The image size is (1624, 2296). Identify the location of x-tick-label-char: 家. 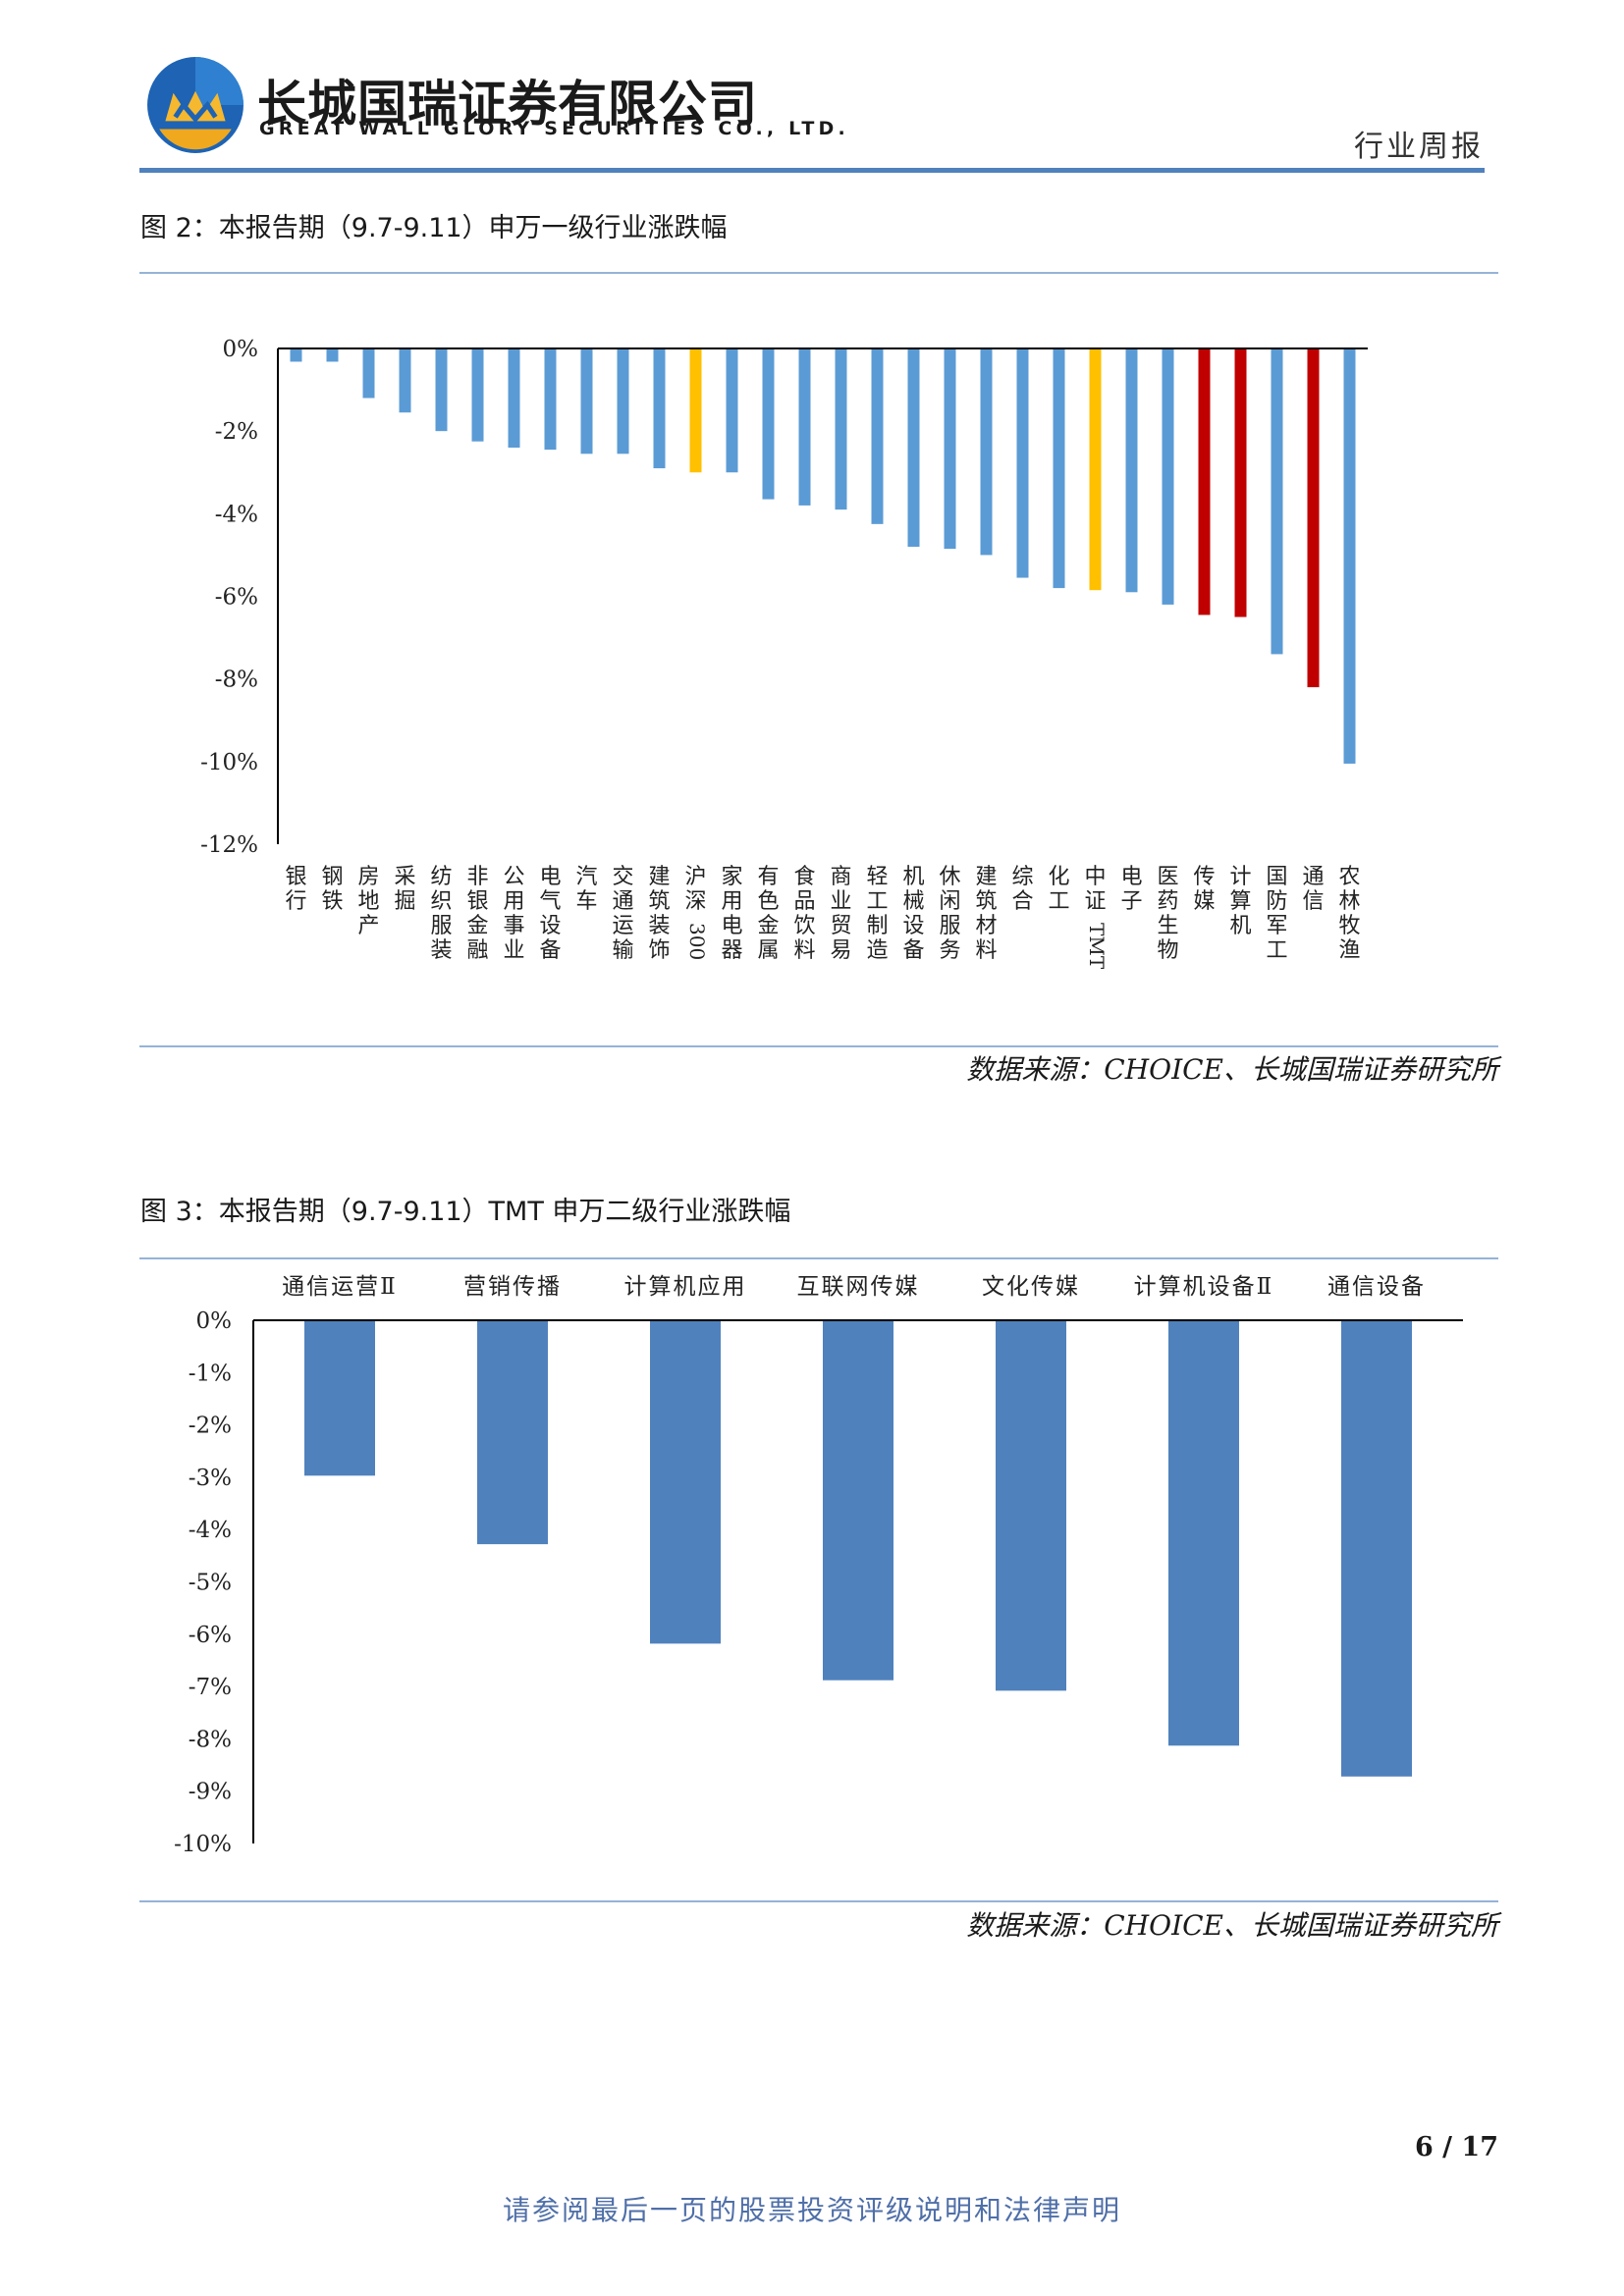
(731, 877).